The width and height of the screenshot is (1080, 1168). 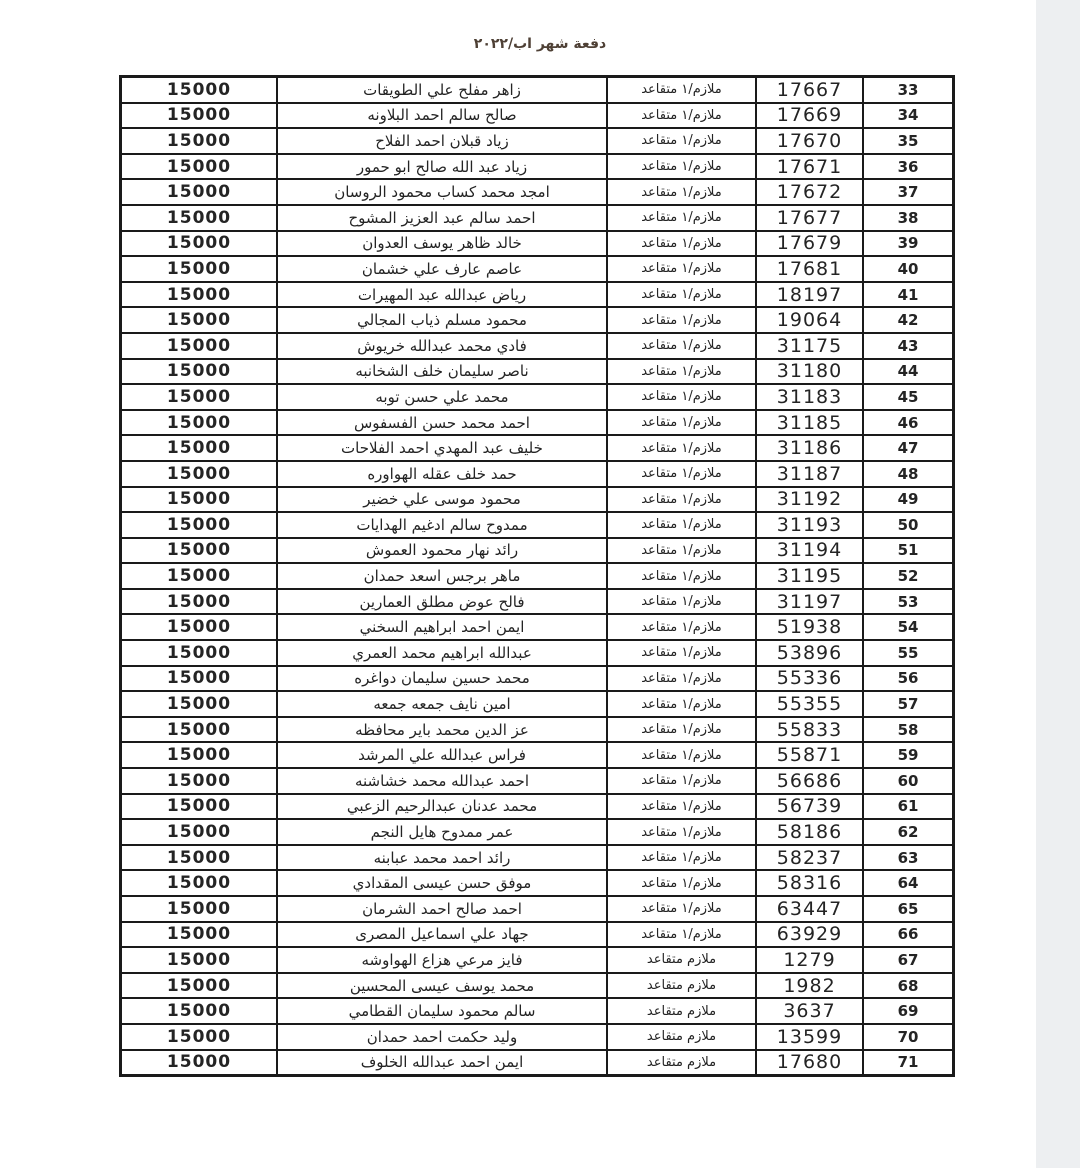 What do you see at coordinates (442, 397) in the screenshot?
I see `name-cell: محمد علي حسن توبه` at bounding box center [442, 397].